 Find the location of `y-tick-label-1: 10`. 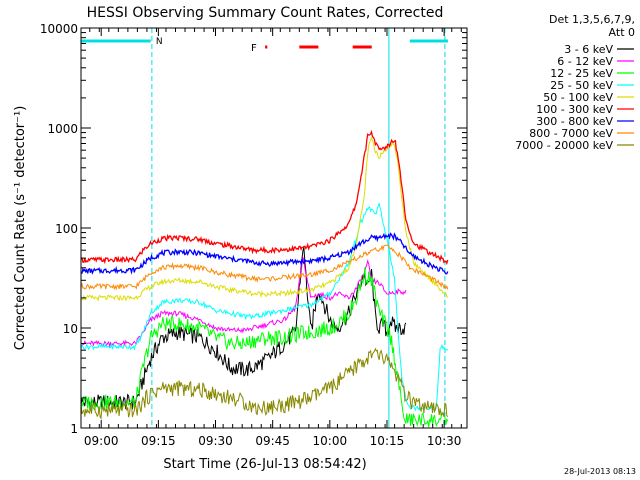

y-tick-label-1: 10 is located at coordinates (70, 329).